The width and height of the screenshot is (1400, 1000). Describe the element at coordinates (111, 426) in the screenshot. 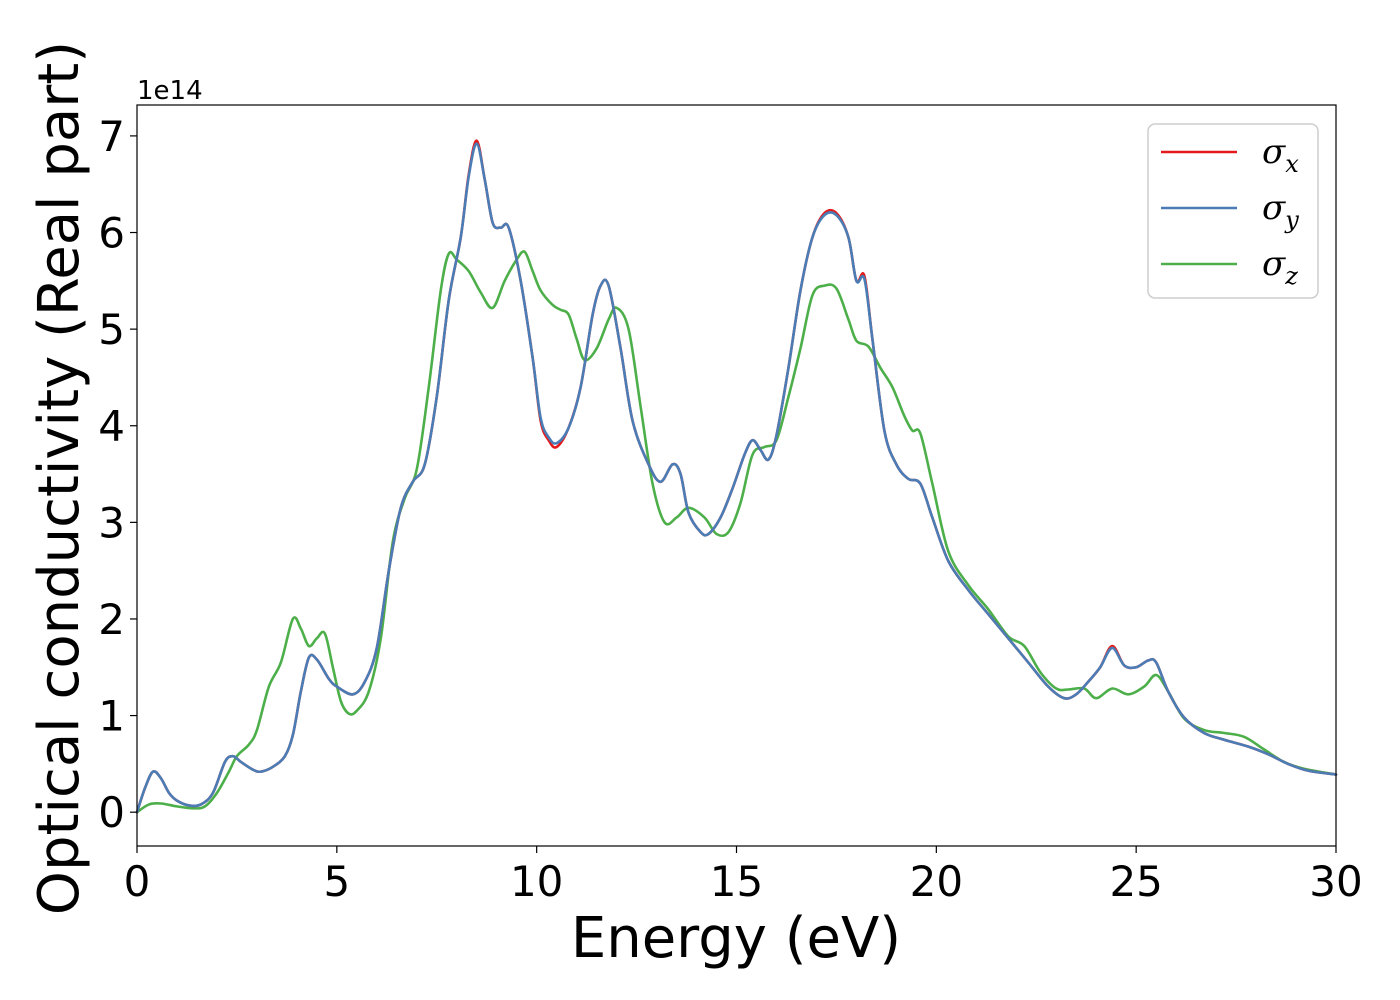

I see `y-tick-label: 4` at that location.